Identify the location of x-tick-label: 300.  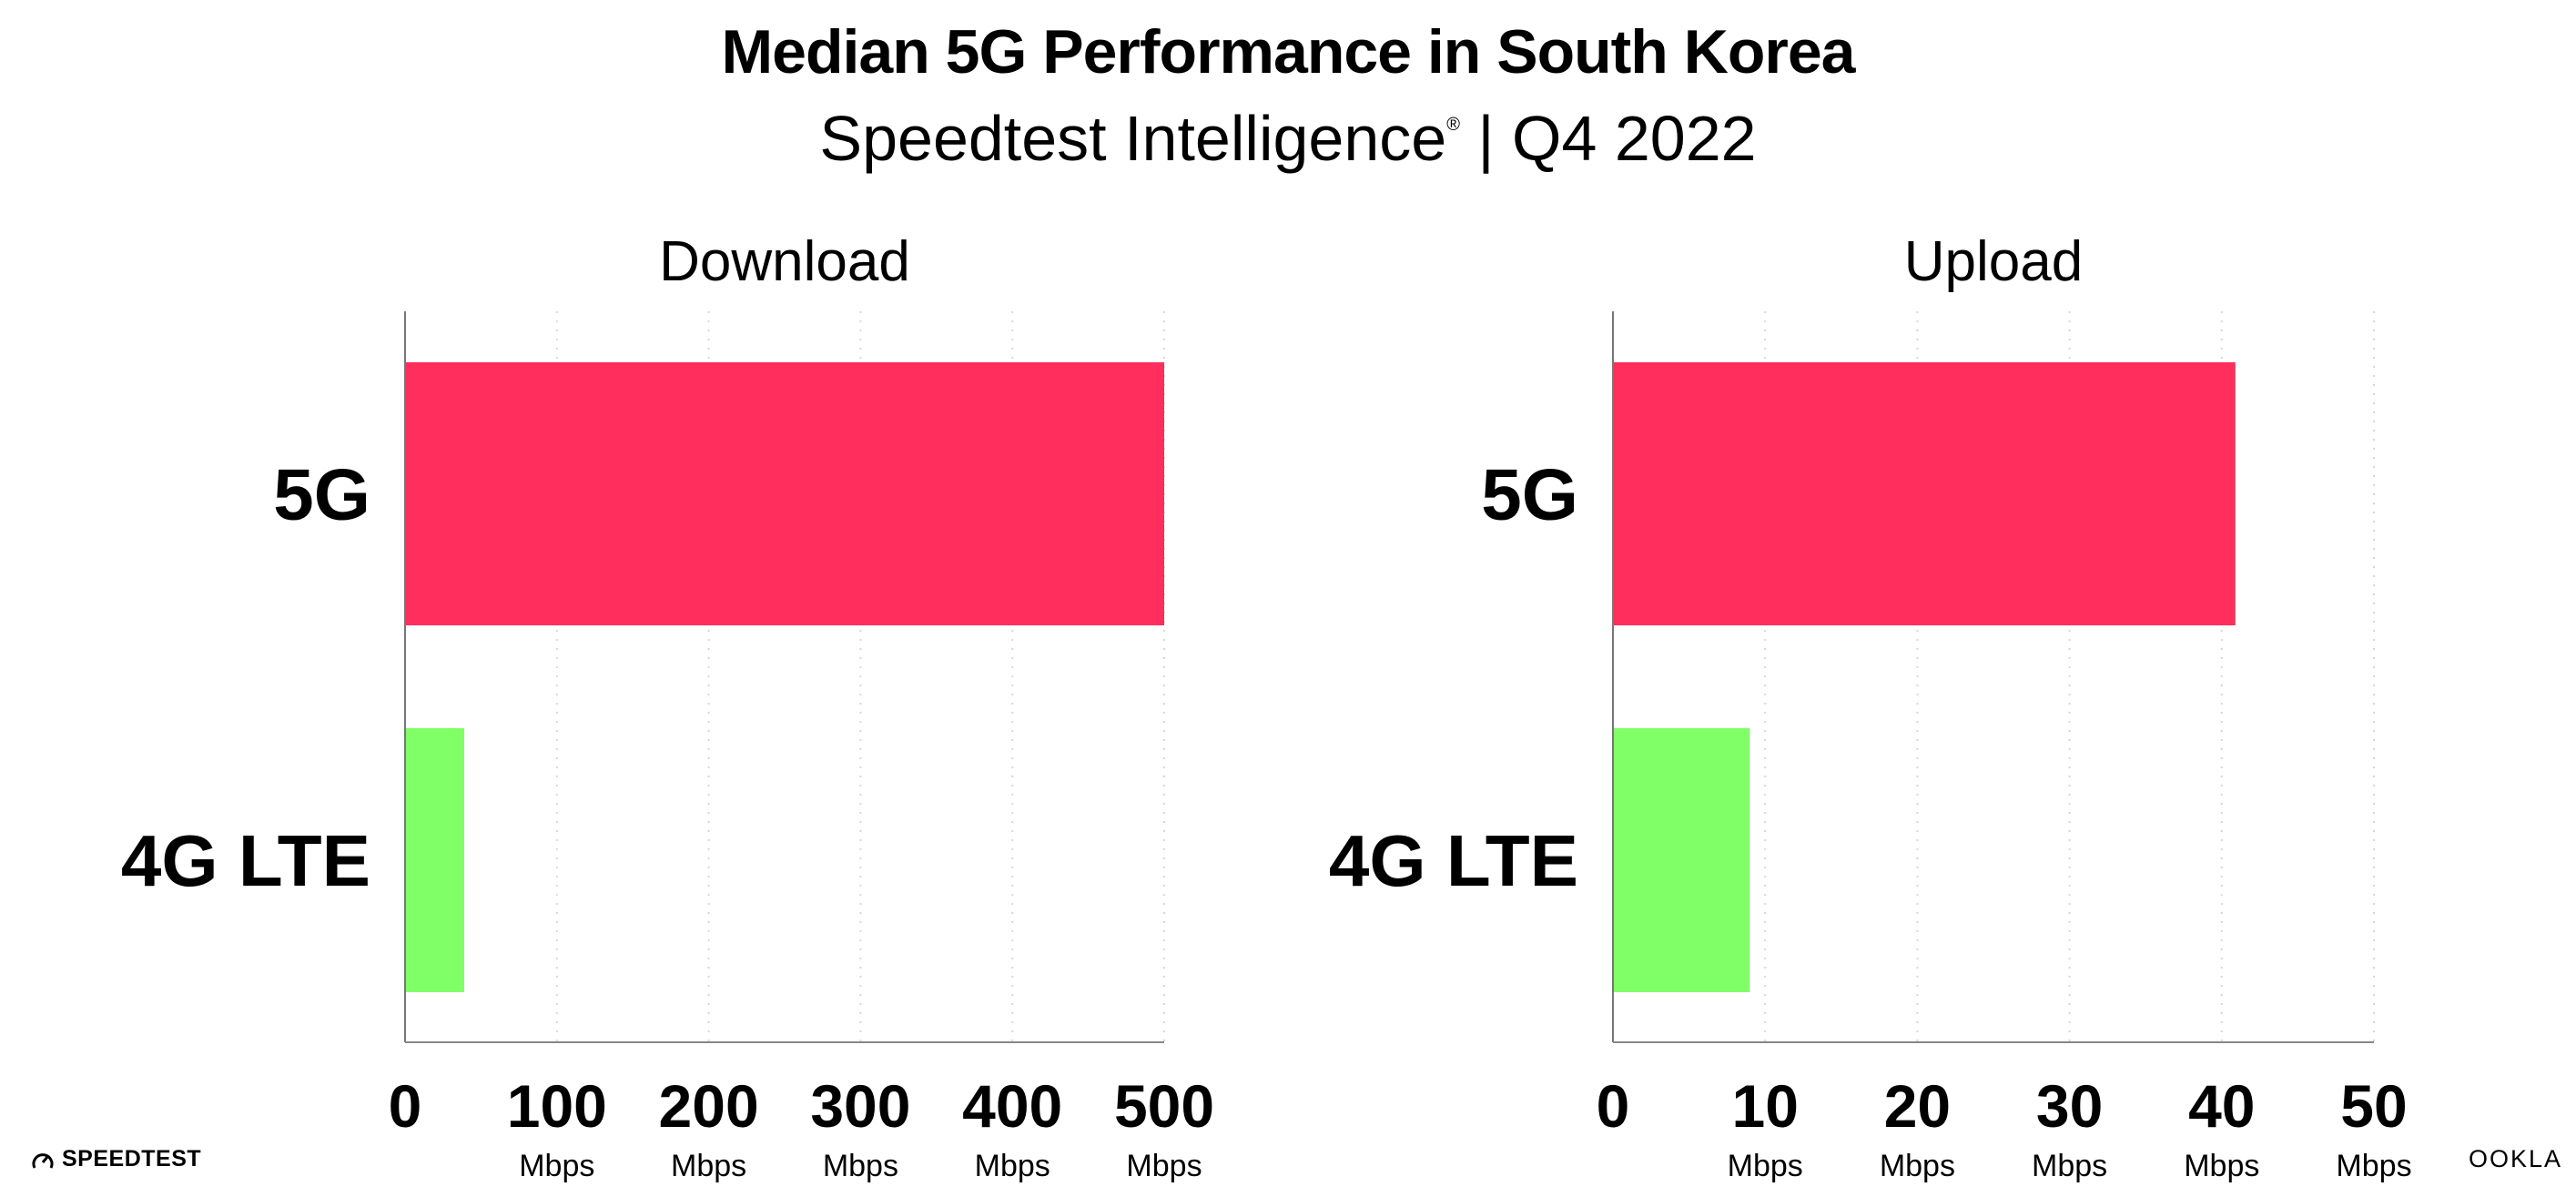
(860, 1106).